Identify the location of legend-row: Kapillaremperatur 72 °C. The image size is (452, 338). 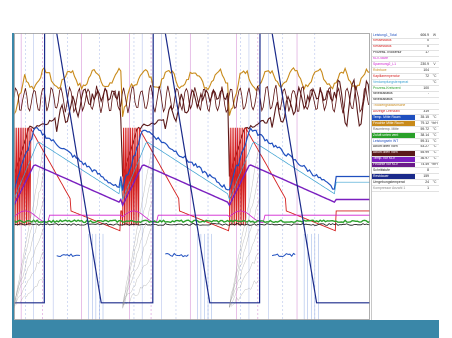
(405, 77).